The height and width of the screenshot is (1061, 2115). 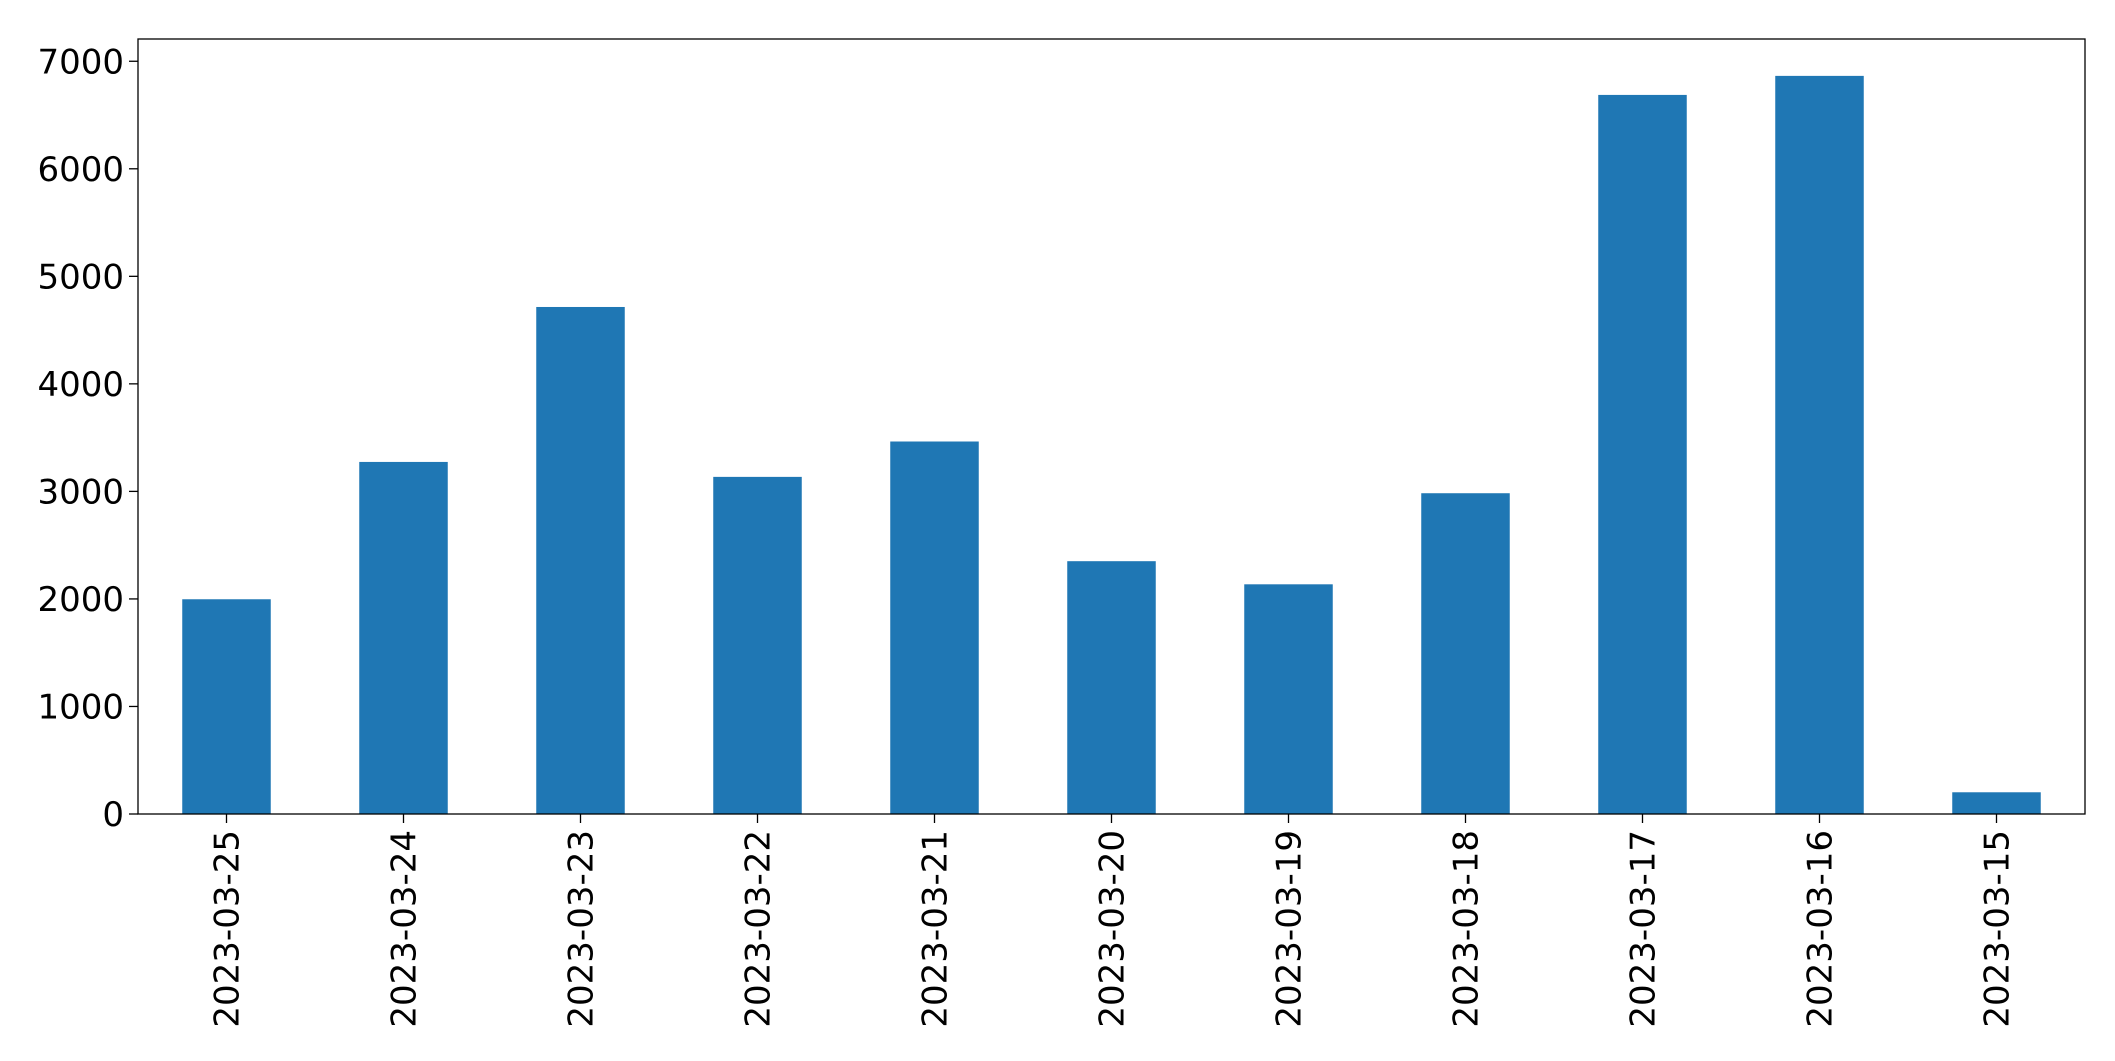 I want to click on x-tick-label: 2023-03-21, so click(x=936, y=929).